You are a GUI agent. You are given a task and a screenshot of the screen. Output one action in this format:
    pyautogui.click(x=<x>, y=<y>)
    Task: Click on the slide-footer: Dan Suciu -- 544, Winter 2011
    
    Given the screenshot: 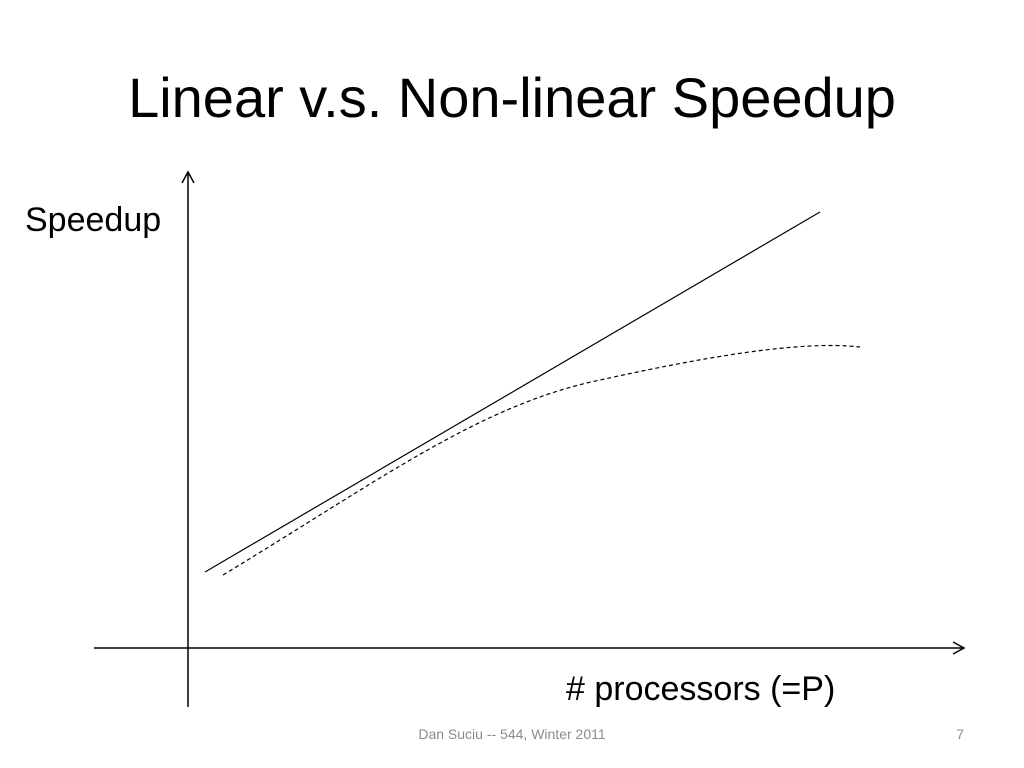 What is the action you would take?
    pyautogui.click(x=512, y=734)
    